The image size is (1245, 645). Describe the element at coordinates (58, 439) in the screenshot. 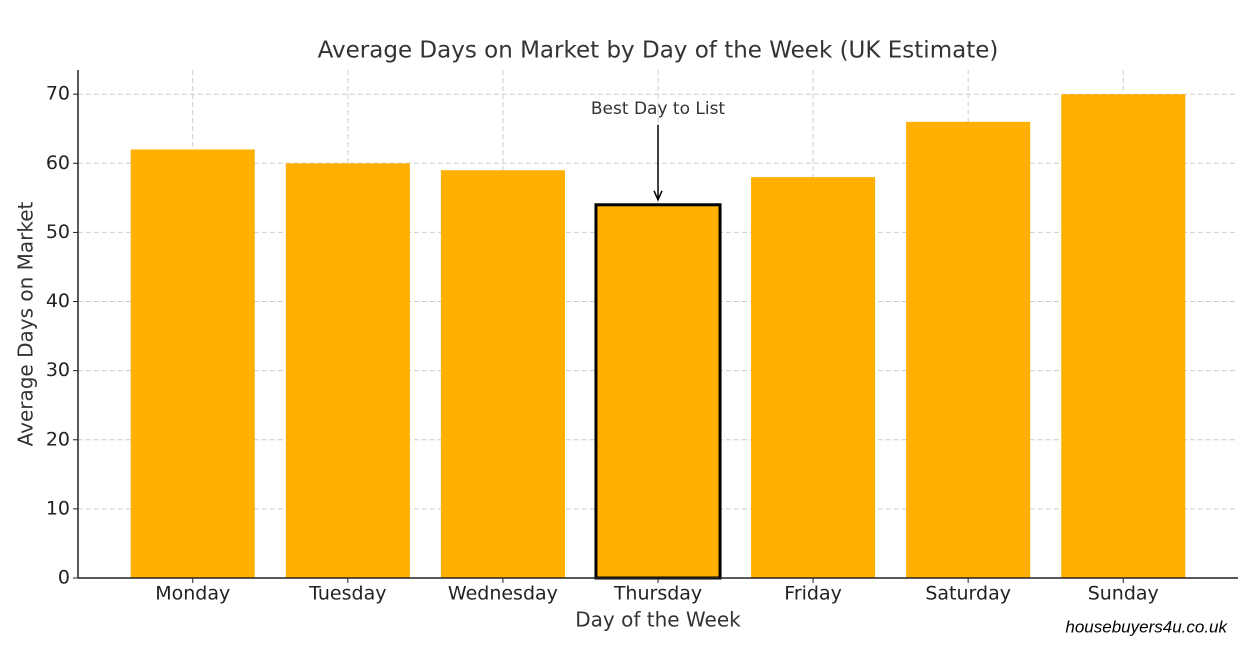

I see `y-tick-label: 20` at that location.